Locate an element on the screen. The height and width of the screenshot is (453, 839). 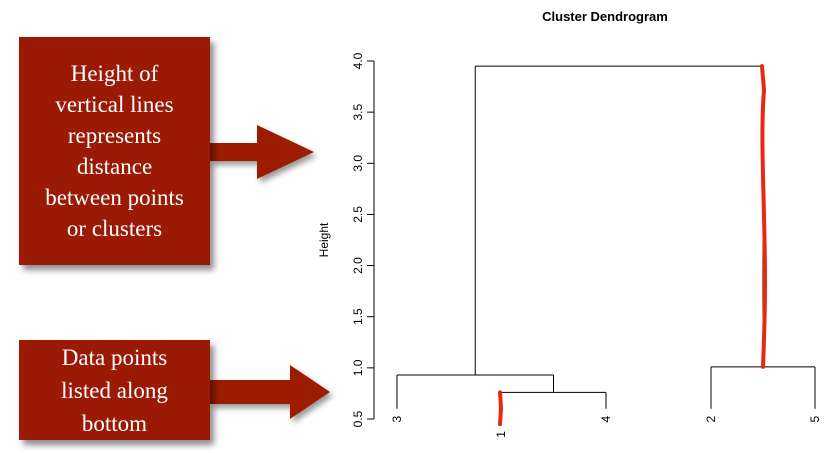
callout-line: or clusters is located at coordinates (114, 228).